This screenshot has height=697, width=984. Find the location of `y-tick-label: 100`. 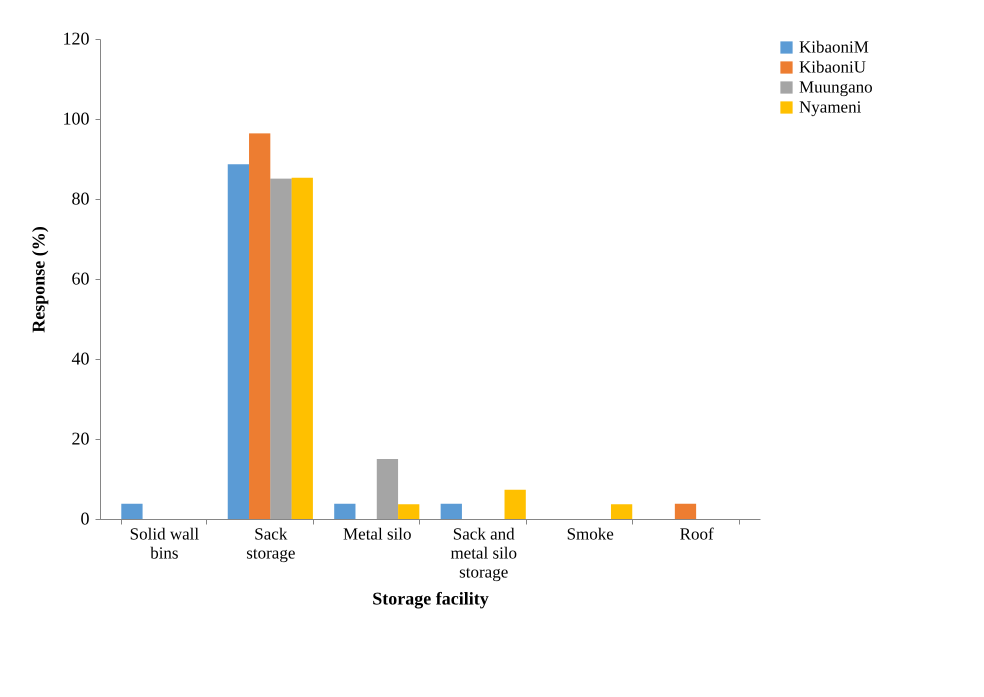

y-tick-label: 100 is located at coordinates (76, 118).